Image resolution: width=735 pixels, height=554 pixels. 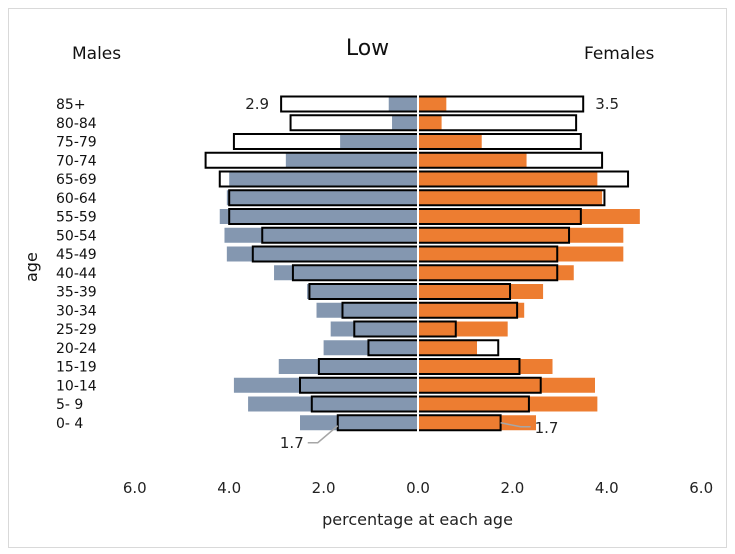 I want to click on age-group-label: 20-24, so click(x=76, y=349).